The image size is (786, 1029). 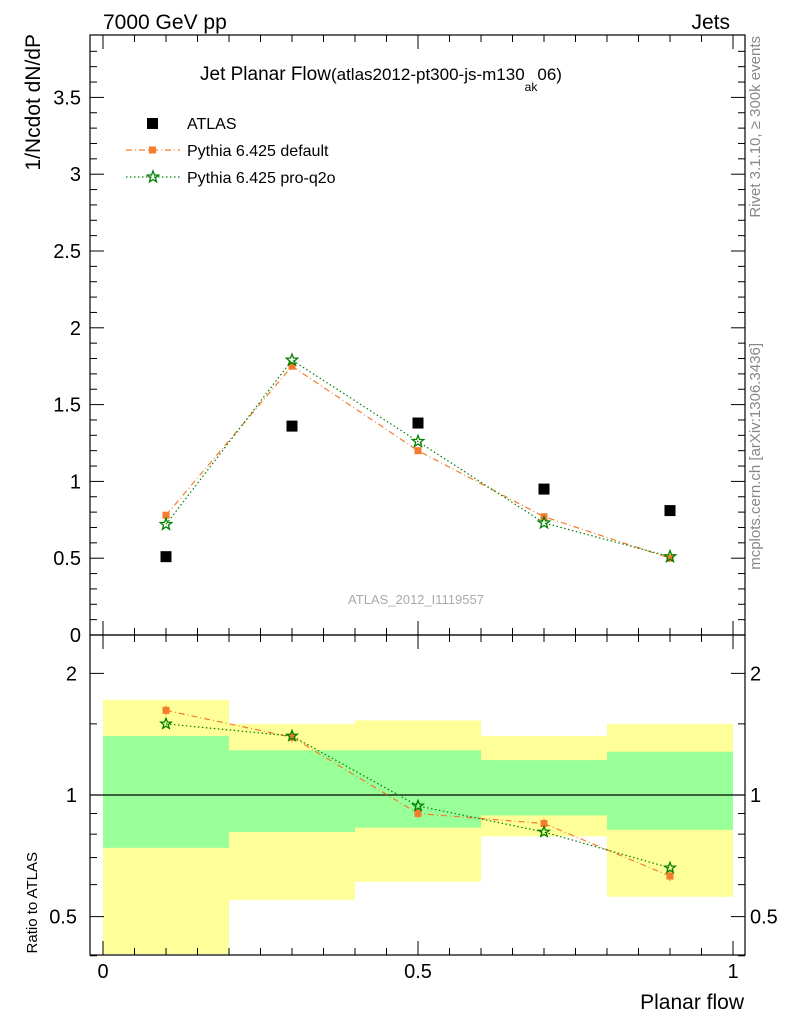 What do you see at coordinates (152, 123) in the screenshot?
I see `legend-marker-atlas` at bounding box center [152, 123].